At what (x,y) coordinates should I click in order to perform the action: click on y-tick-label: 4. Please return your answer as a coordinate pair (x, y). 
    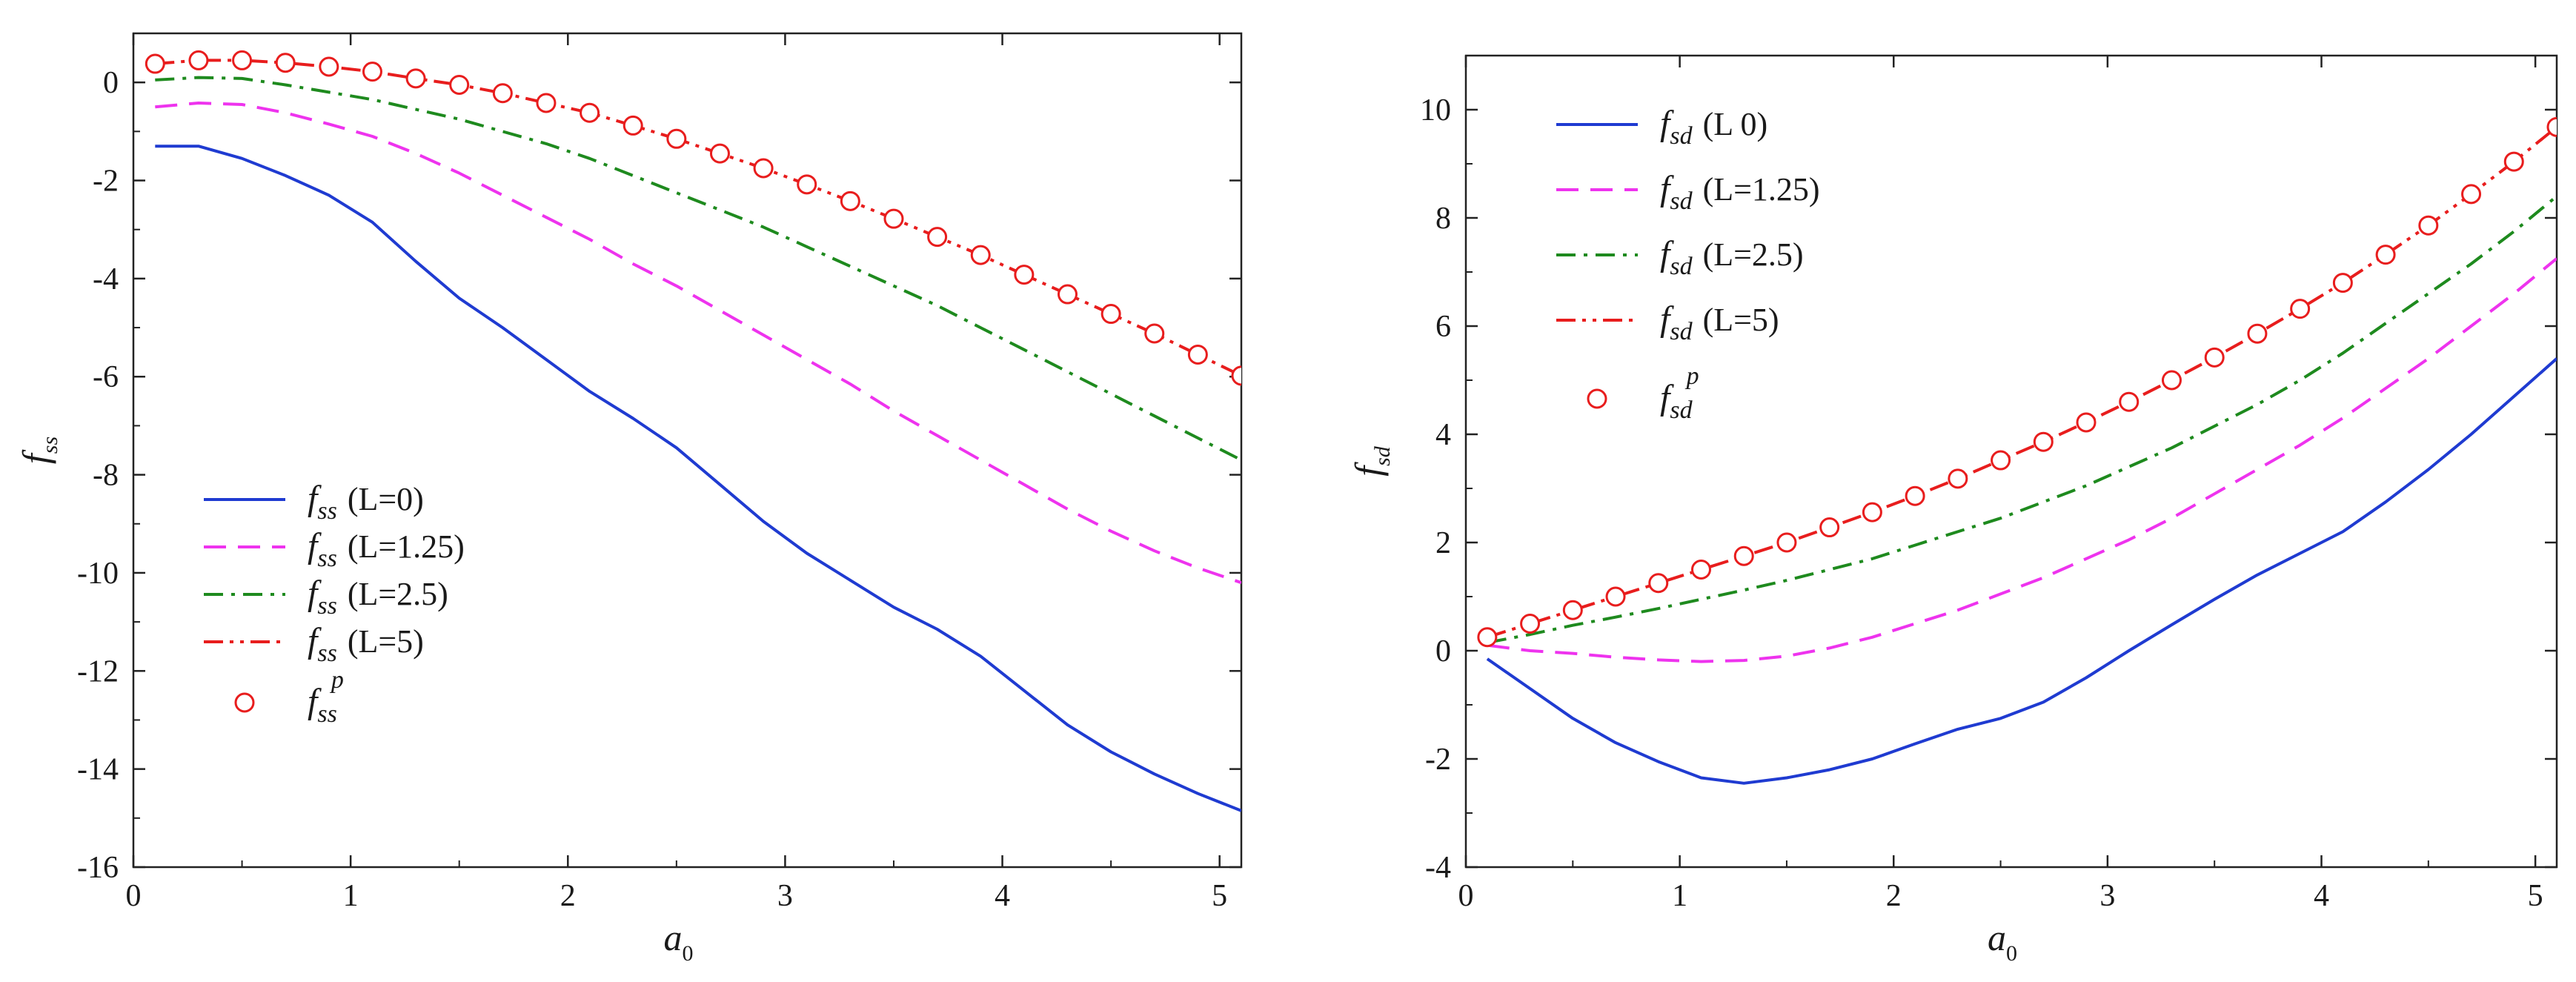
    Looking at the image, I should click on (1443, 435).